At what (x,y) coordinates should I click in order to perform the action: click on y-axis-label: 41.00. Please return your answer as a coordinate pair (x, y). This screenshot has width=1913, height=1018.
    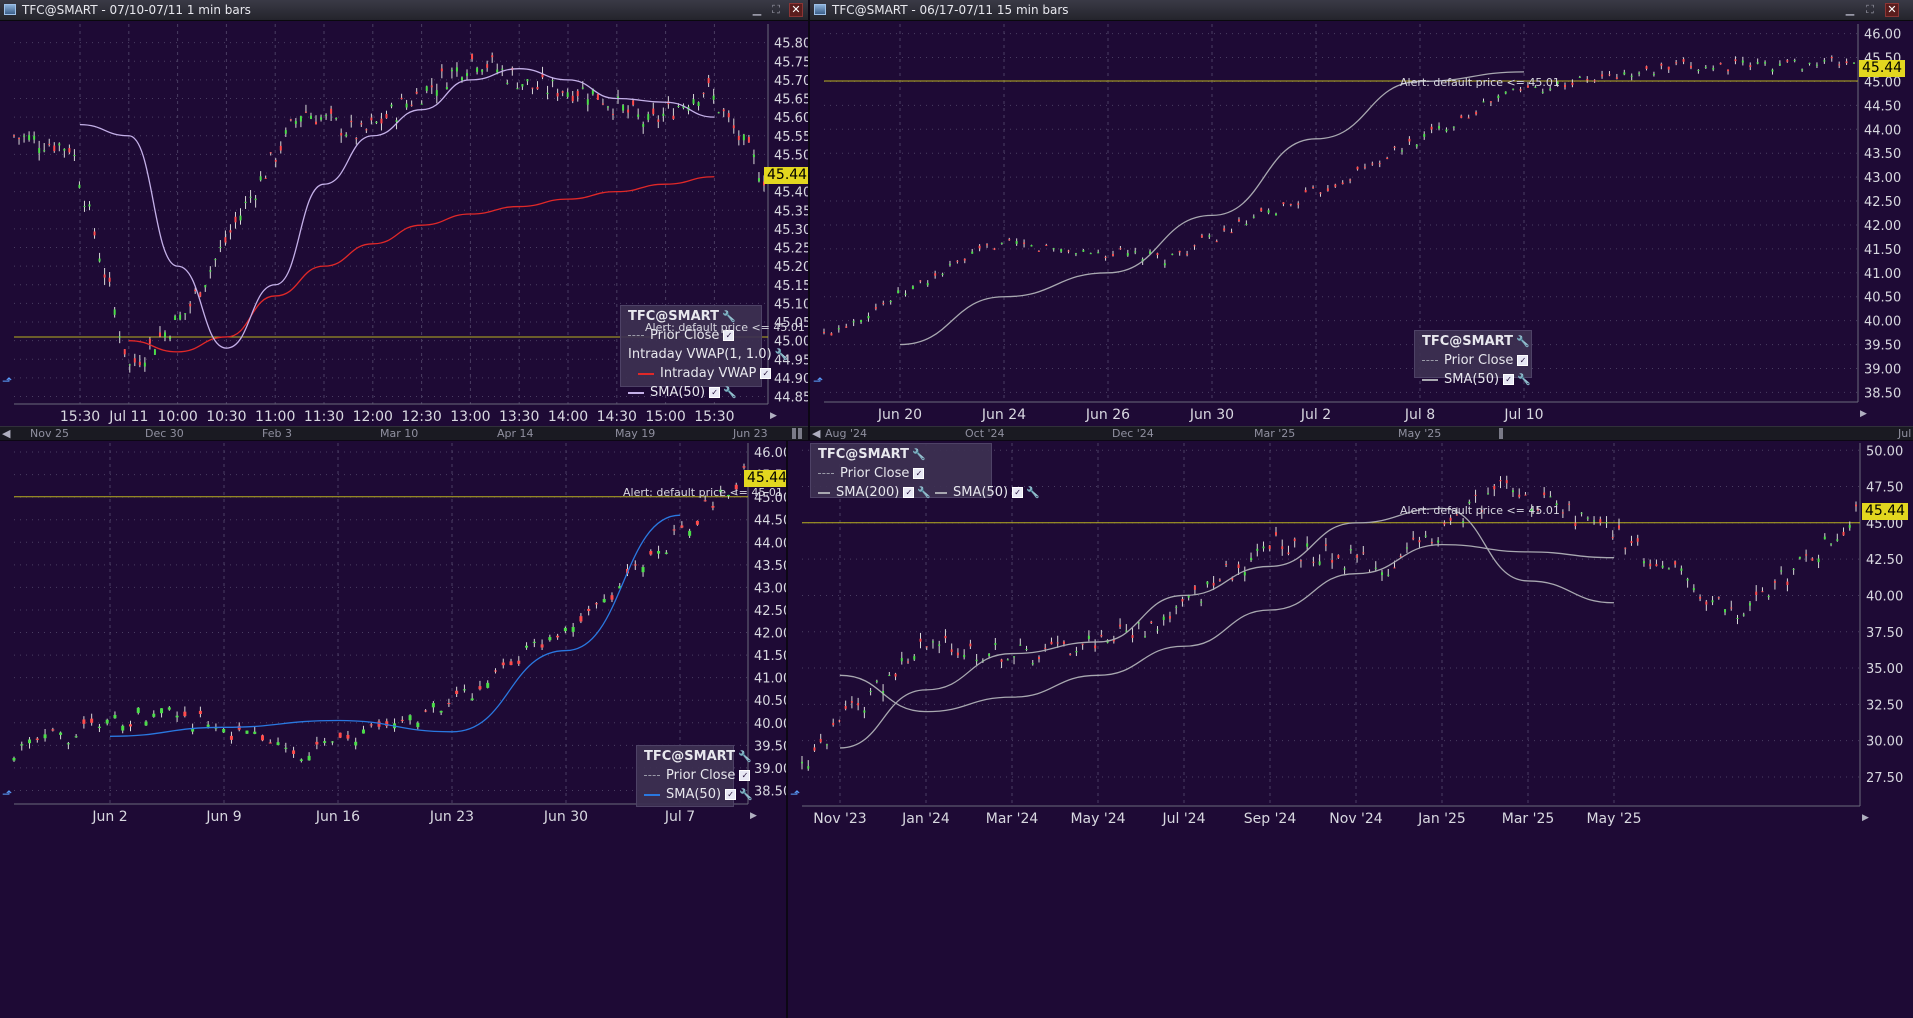
    Looking at the image, I should click on (770, 679).